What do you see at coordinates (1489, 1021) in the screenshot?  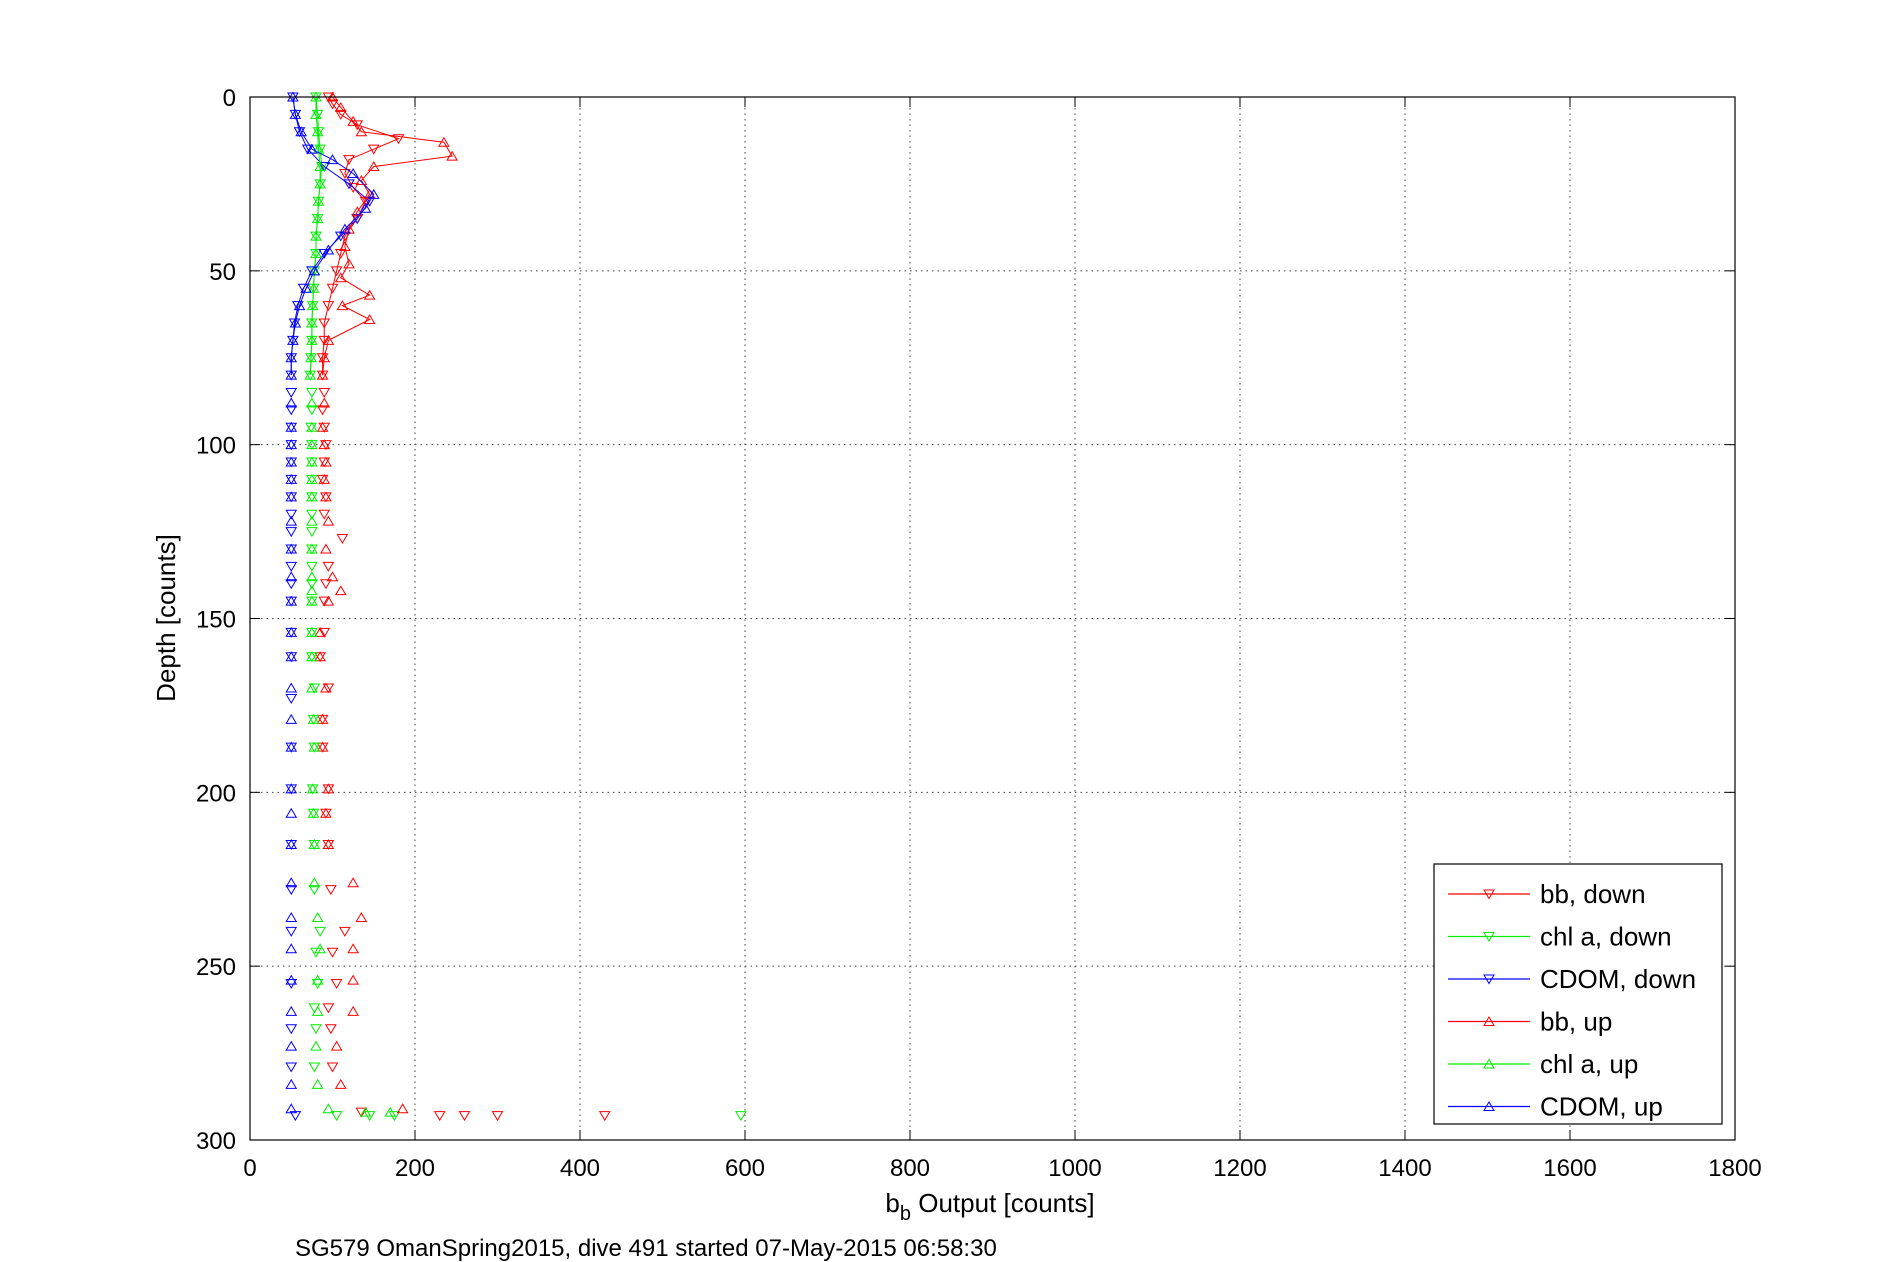 I see `legend-swatch-marker` at bounding box center [1489, 1021].